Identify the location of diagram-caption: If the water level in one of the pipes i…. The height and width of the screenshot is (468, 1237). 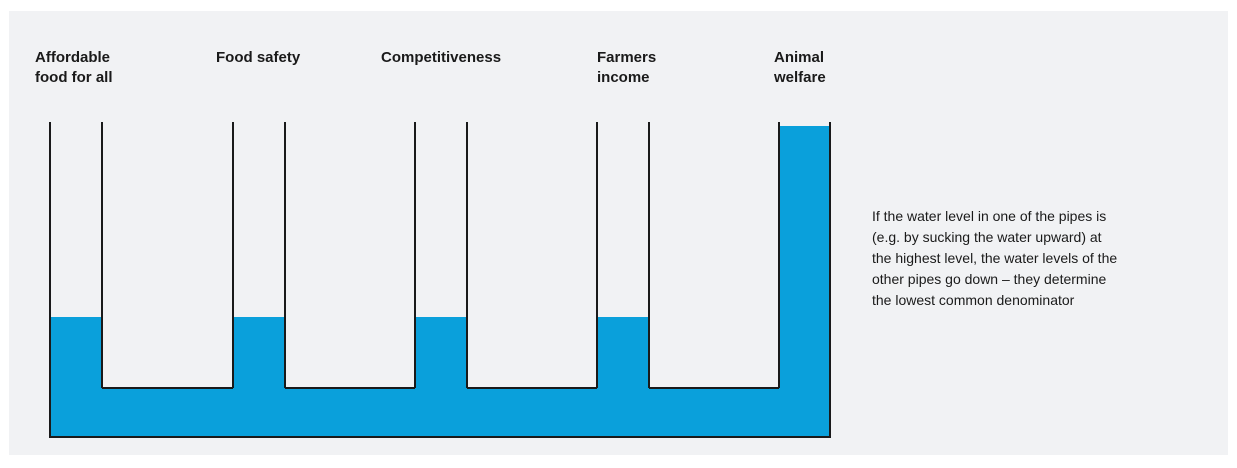
(995, 258).